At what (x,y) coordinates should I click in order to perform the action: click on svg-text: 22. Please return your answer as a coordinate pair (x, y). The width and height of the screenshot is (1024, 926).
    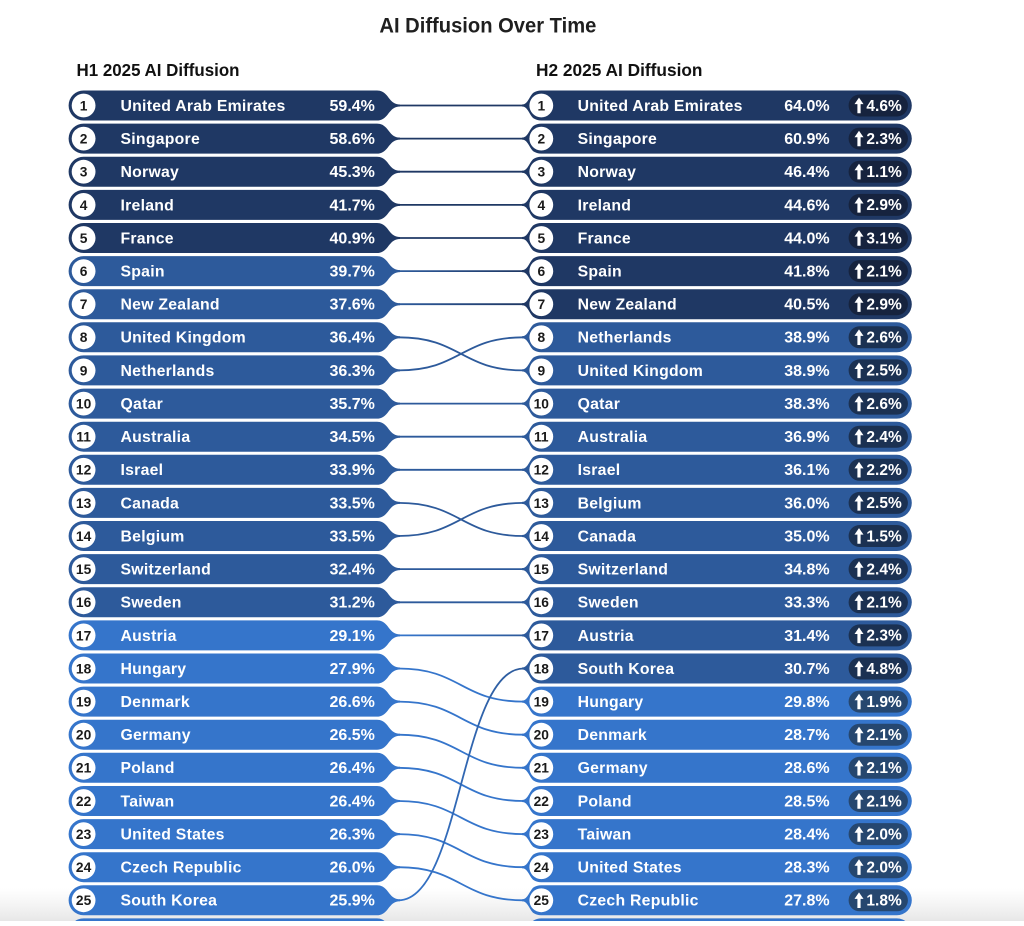
    Looking at the image, I should click on (542, 801).